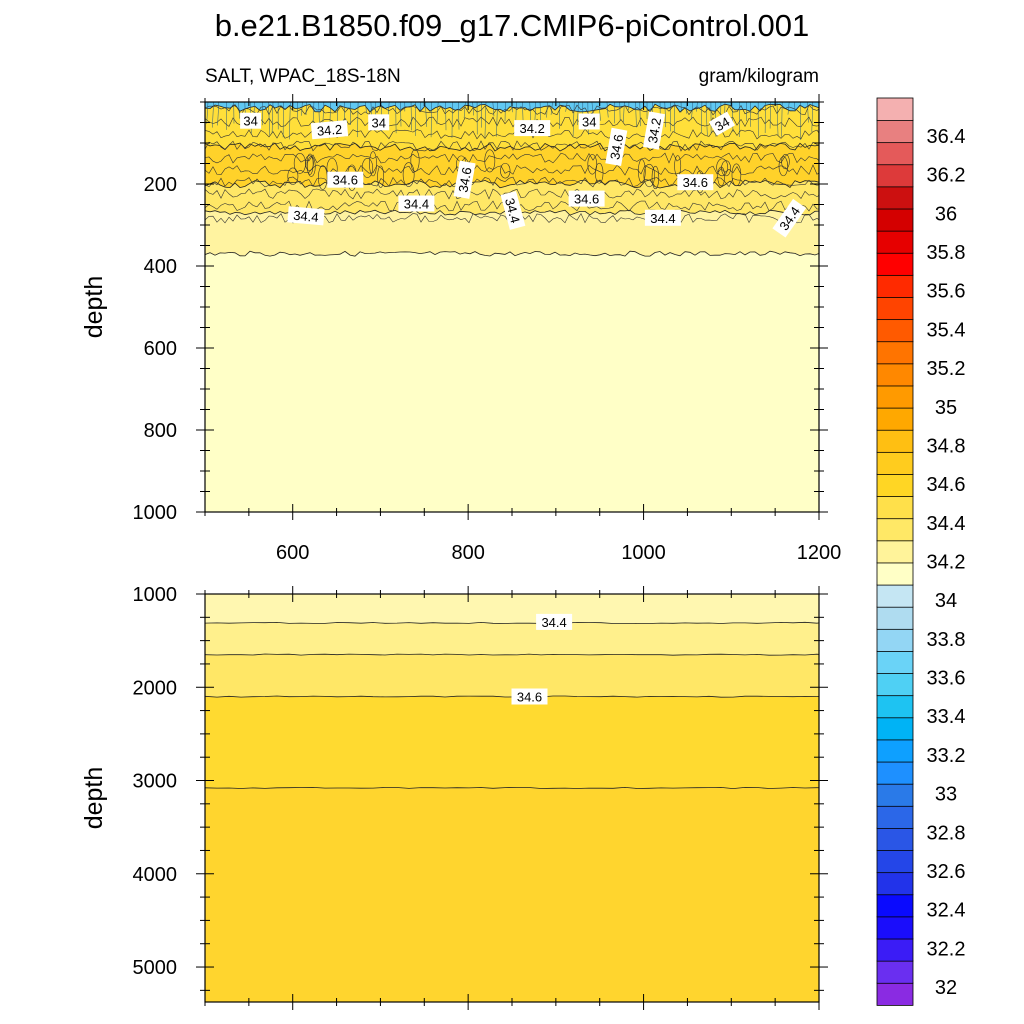 The image size is (1024, 1024). I want to click on y-tick-label: 2000, so click(155, 688).